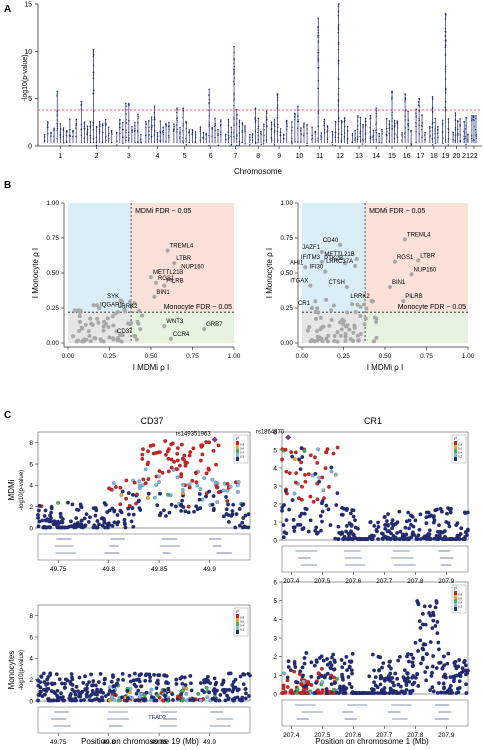 The width and height of the screenshot is (483, 750). Describe the element at coordinates (214, 439) in the screenshot. I see `lead-snp-marker` at that location.